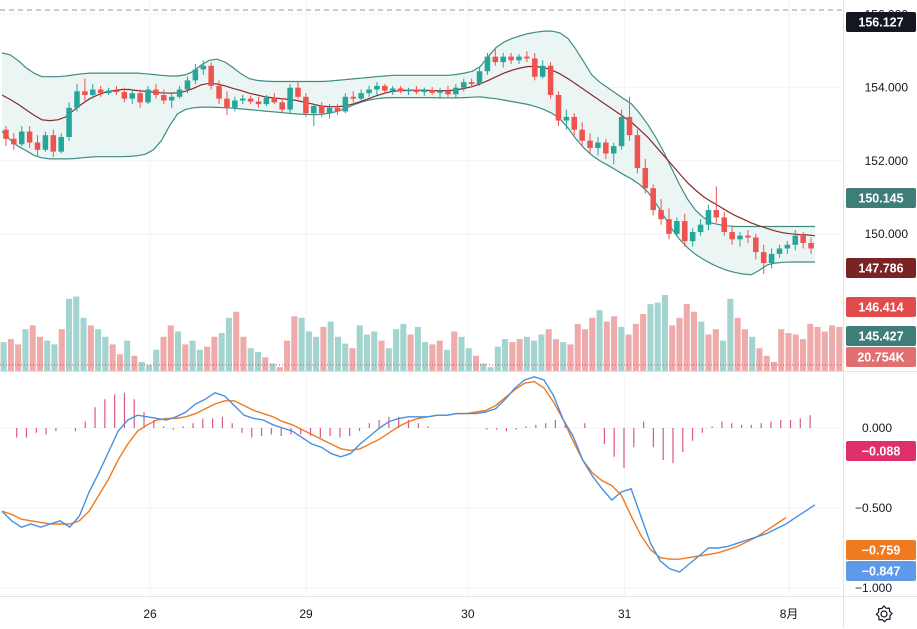 This screenshot has height=629, width=917. Describe the element at coordinates (887, 88) in the screenshot. I see `price-tick-label: 154.000` at that location.